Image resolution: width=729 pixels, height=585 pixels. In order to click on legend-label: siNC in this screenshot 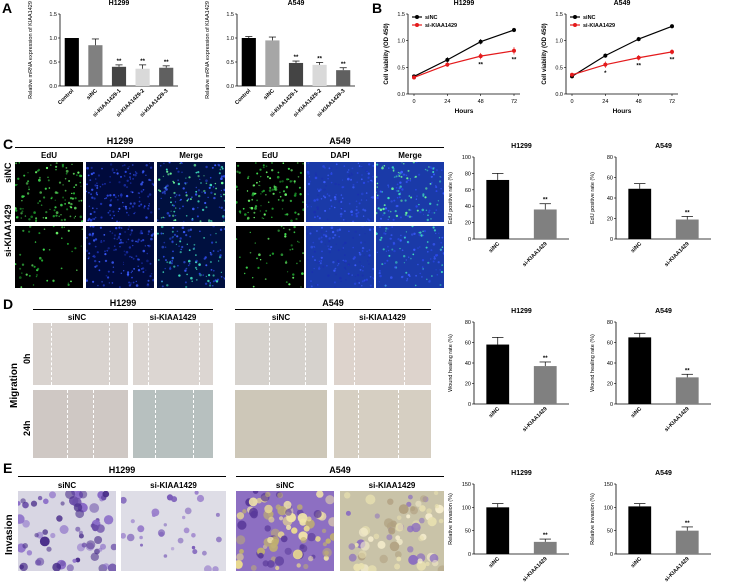, I will do `click(589, 18)`.